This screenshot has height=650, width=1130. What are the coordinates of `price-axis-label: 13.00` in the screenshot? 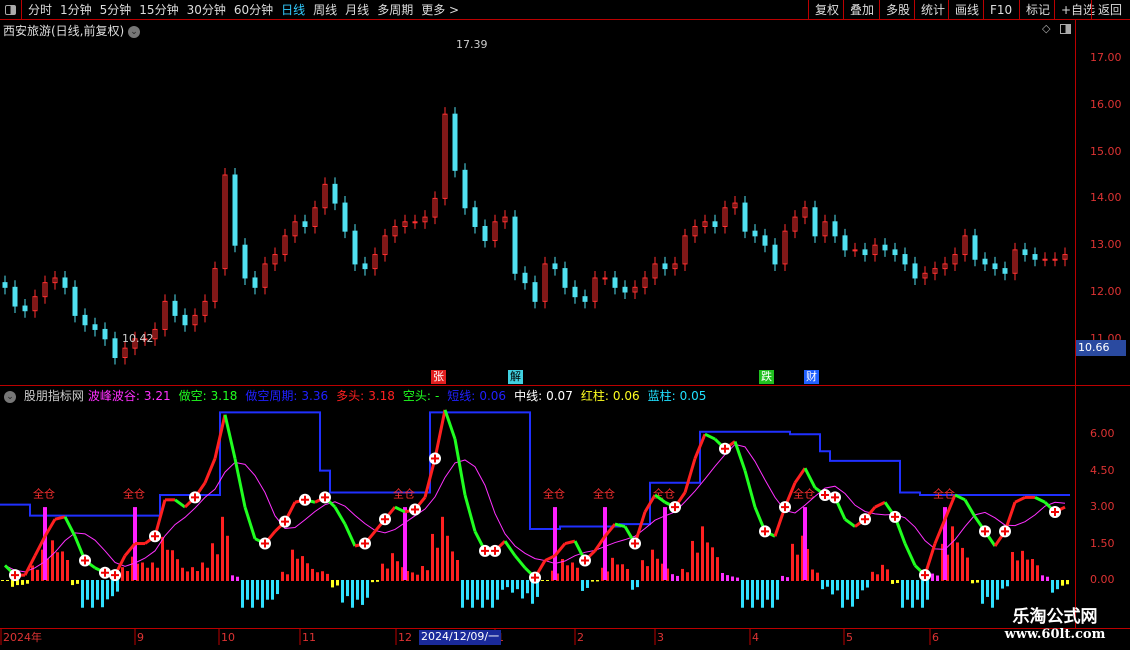 It's located at (1106, 245).